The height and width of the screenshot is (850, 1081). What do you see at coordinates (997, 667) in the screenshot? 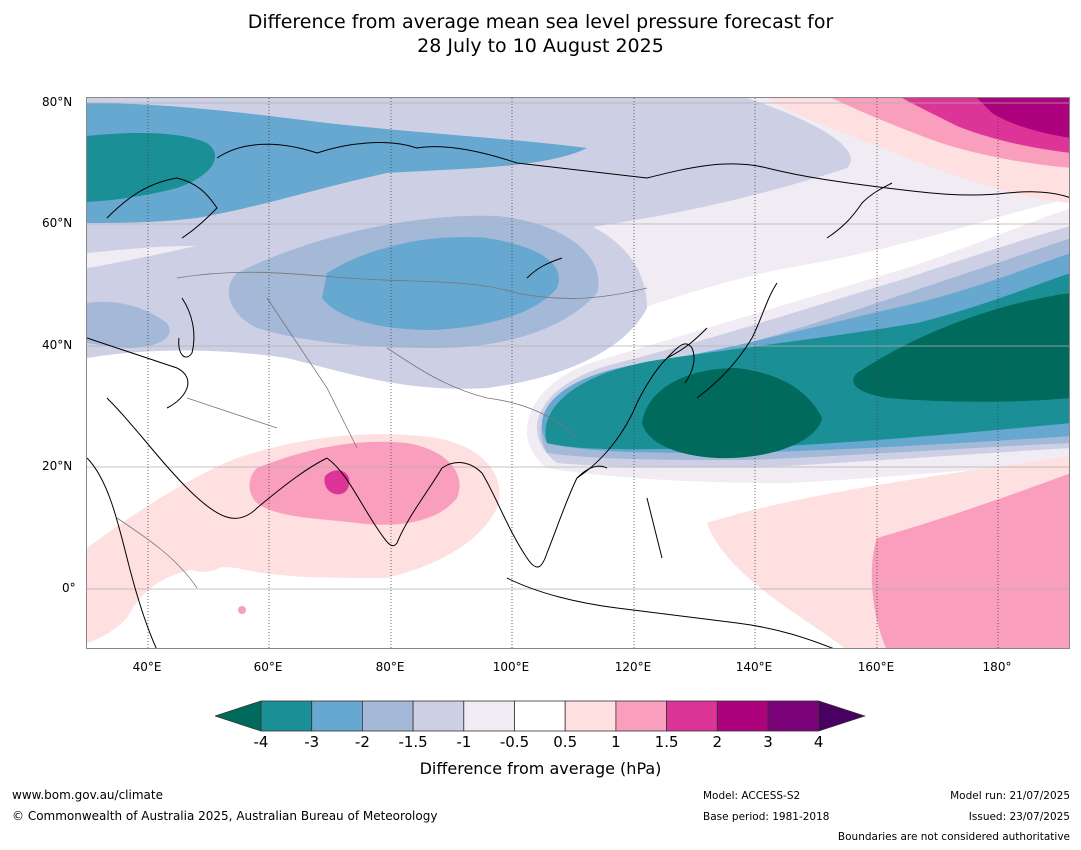
I see `lon-label-180: 180°` at bounding box center [997, 667].